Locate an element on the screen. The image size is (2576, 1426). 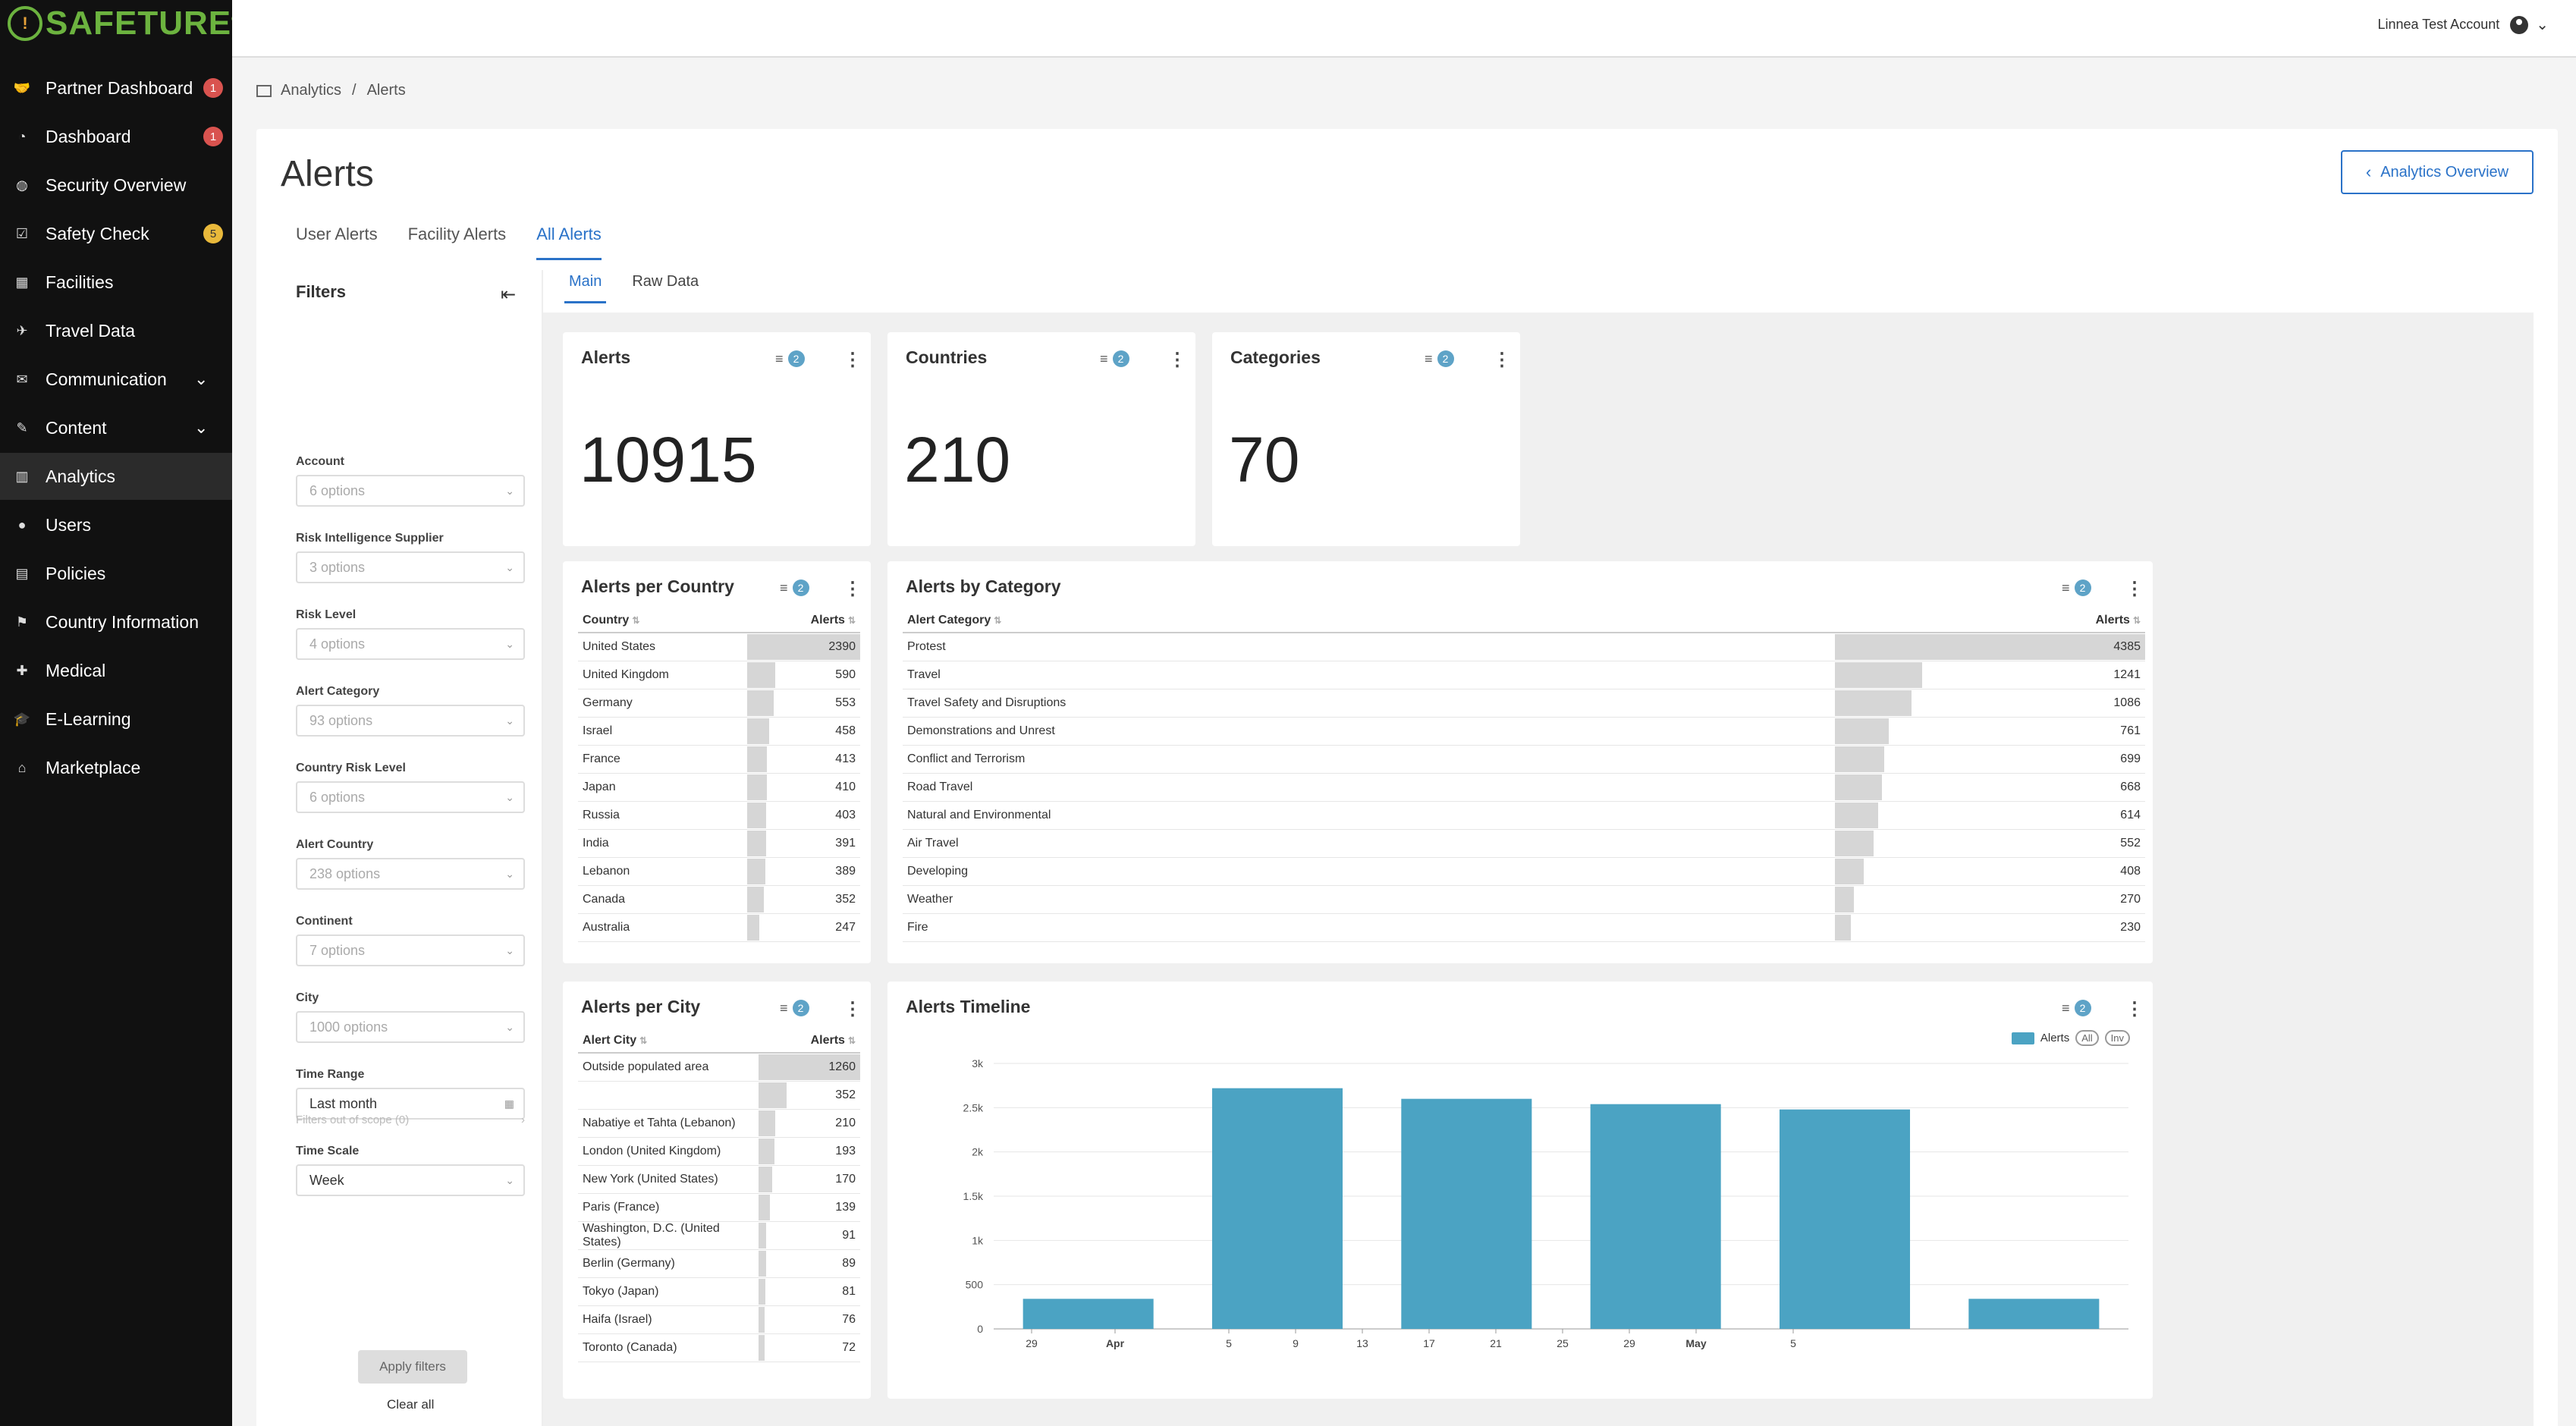
safeture-logo: ! SAFETURE® is located at coordinates (124, 24).